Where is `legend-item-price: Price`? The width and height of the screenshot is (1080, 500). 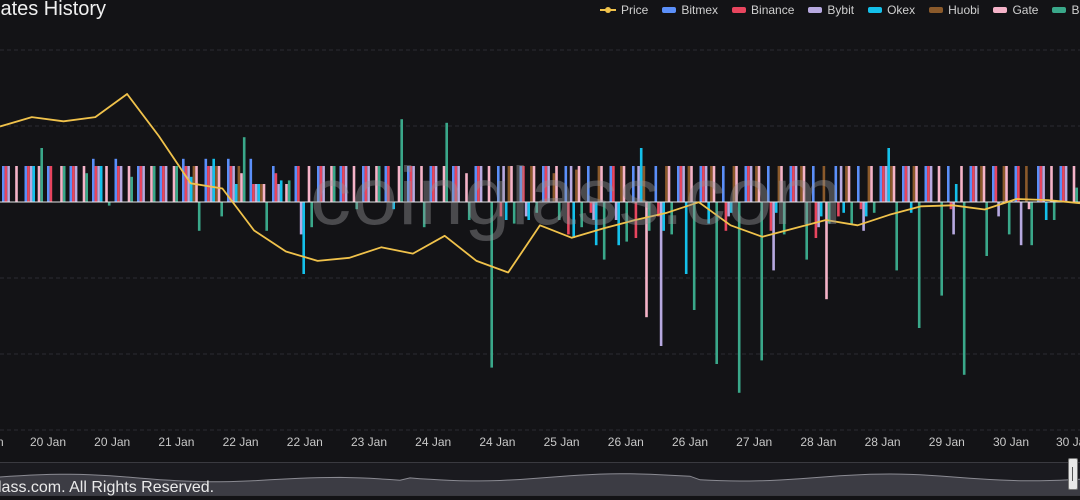 legend-item-price: Price is located at coordinates (624, 10).